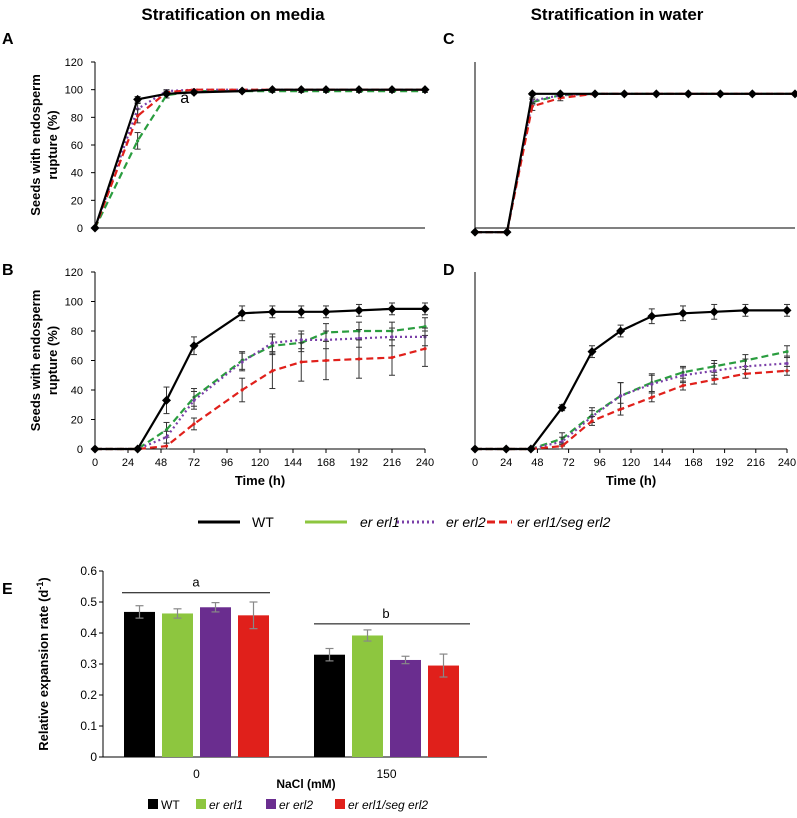  Describe the element at coordinates (259, 158) in the screenshot. I see `panel-a-series-wt-line` at that location.